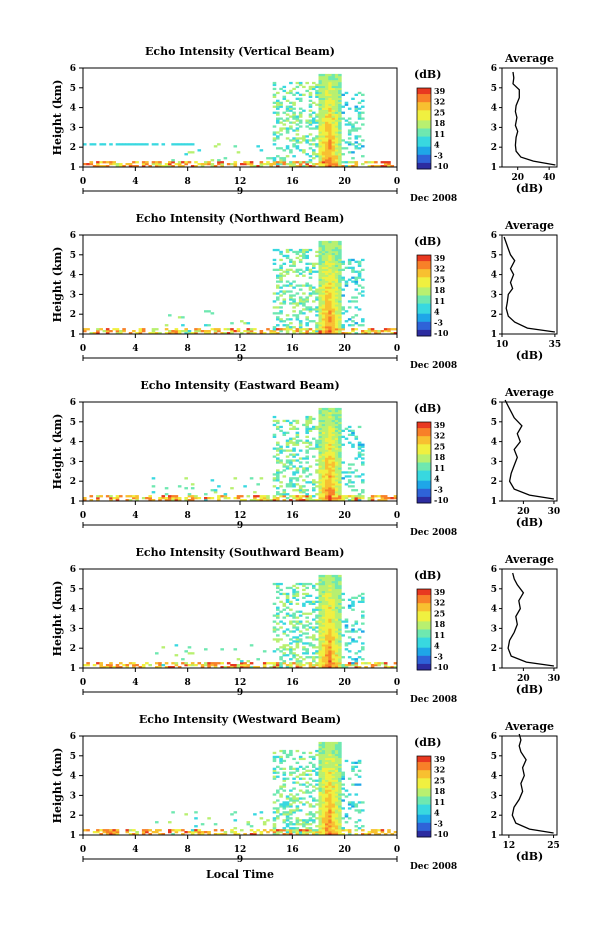 Image resolution: width=613 pixels, height=929 pixels. What do you see at coordinates (439, 134) in the screenshot?
I see `colorbar-tick: 11` at bounding box center [439, 134].